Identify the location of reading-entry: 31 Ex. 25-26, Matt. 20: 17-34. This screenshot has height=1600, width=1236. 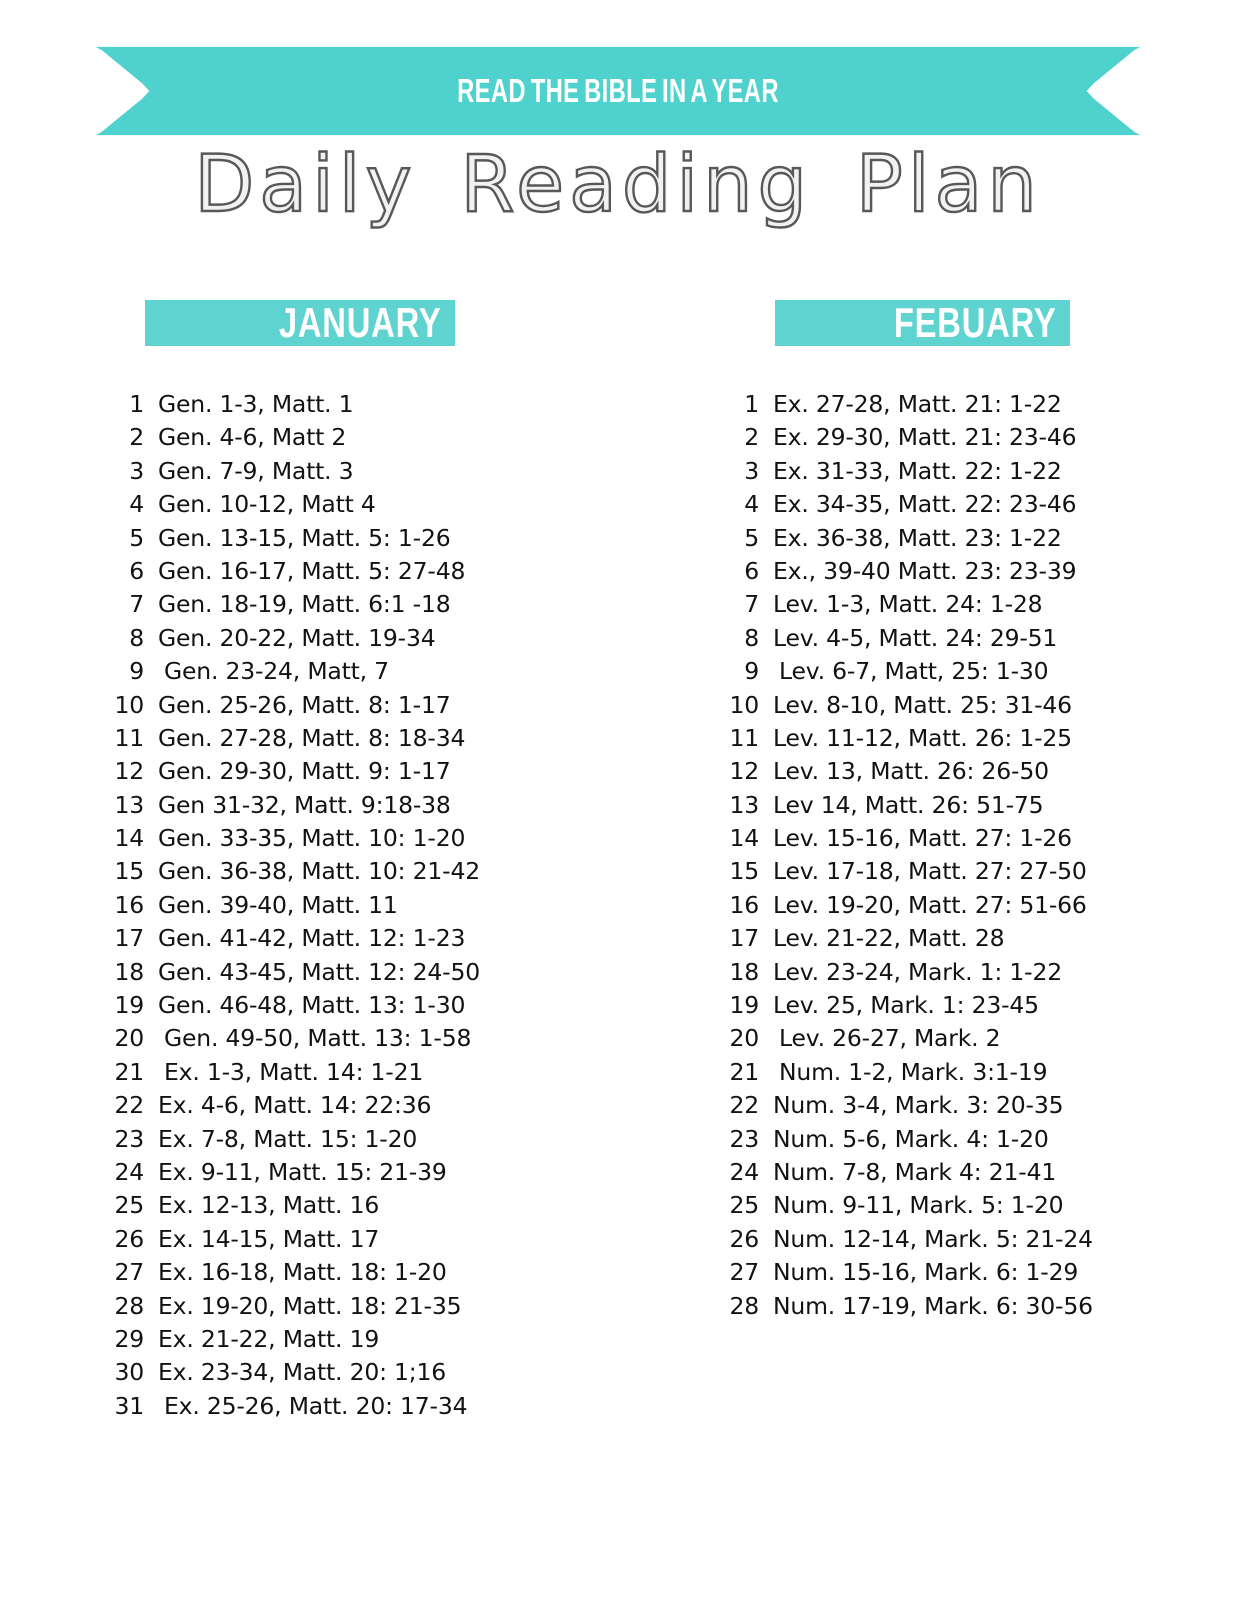
(350, 1408).